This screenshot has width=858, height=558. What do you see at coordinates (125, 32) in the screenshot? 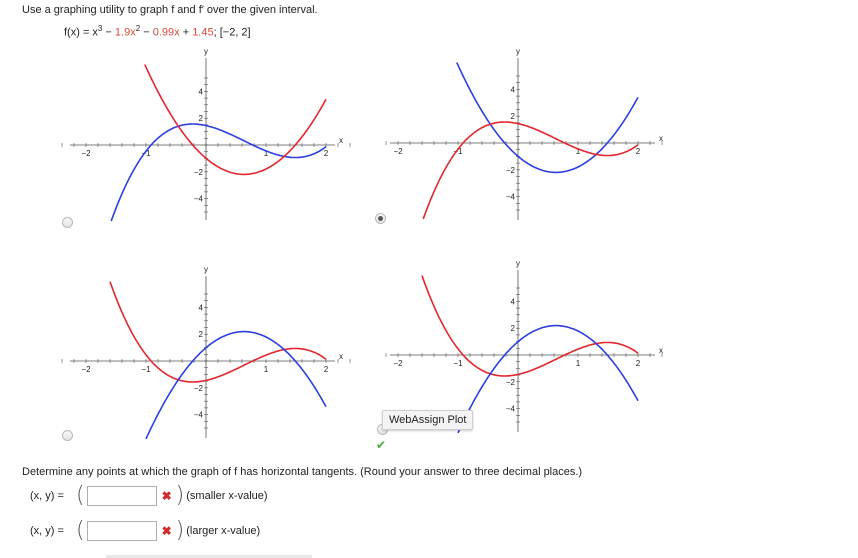
I see `fx-coef2: 1.9x` at bounding box center [125, 32].